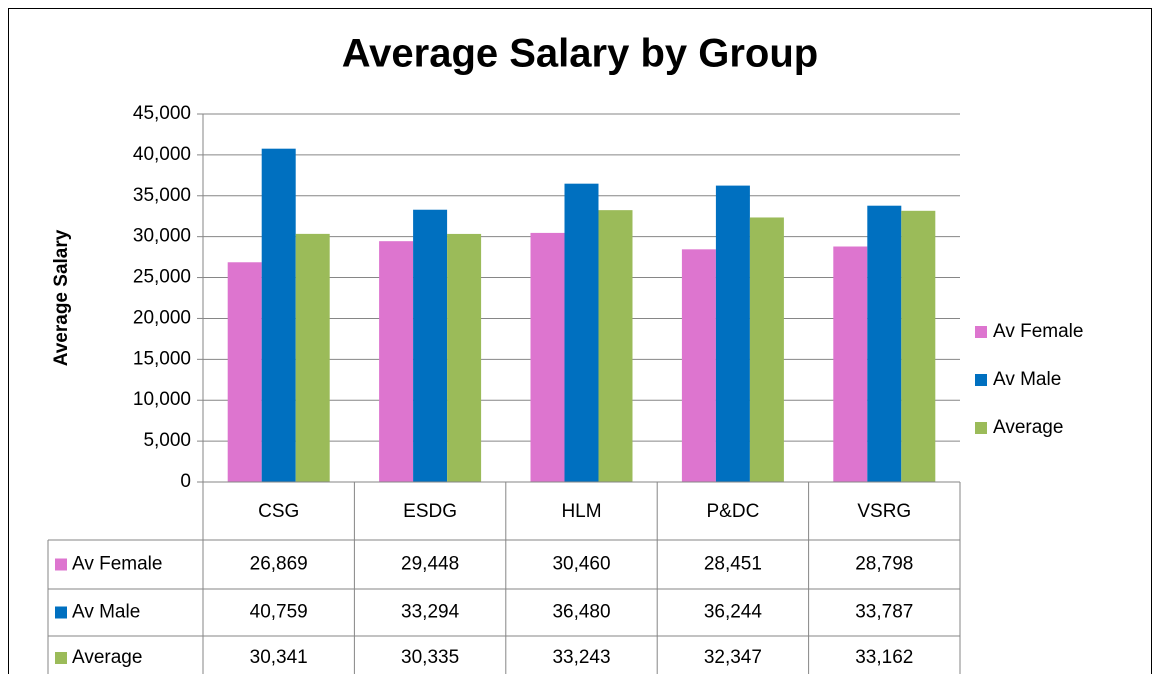 This screenshot has height=674, width=1160. What do you see at coordinates (279, 612) in the screenshot?
I see `table-cell: 40,759` at bounding box center [279, 612].